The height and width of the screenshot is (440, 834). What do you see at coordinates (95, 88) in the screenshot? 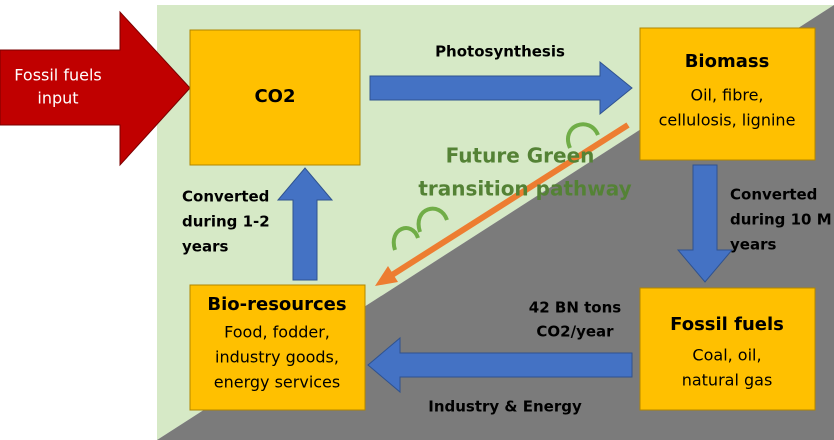
I see `input-arrow` at bounding box center [95, 88].